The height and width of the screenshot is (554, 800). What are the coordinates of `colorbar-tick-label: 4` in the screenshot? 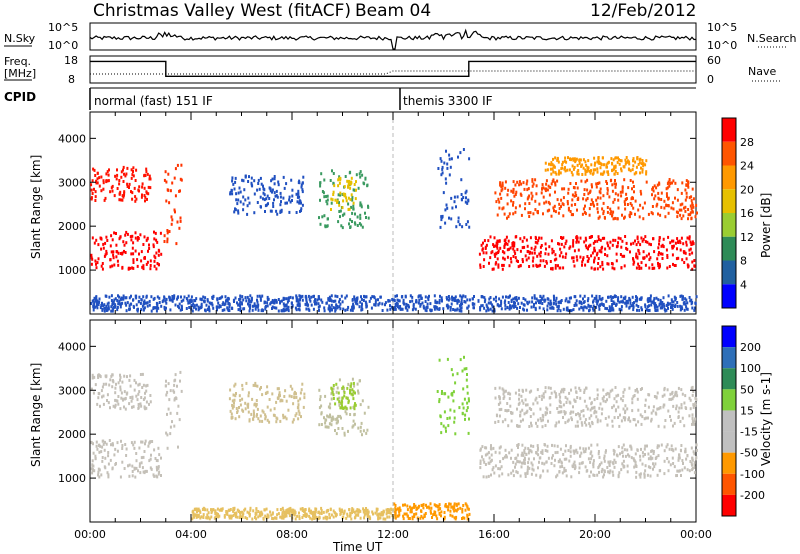 It's located at (743, 284).